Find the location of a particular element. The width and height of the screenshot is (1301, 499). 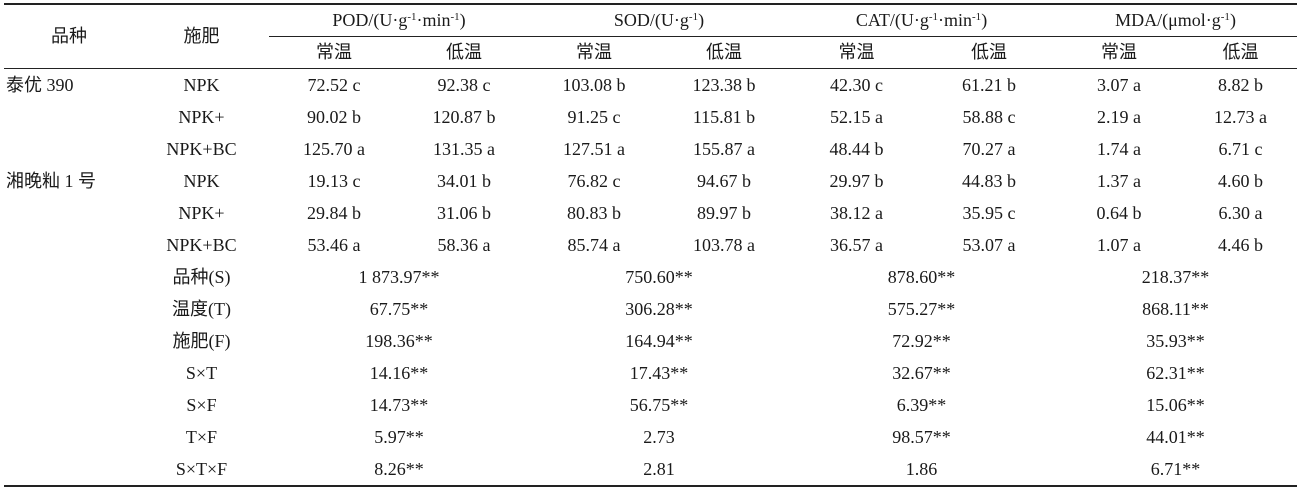

anova-f-value: 306.28** is located at coordinates (659, 309).